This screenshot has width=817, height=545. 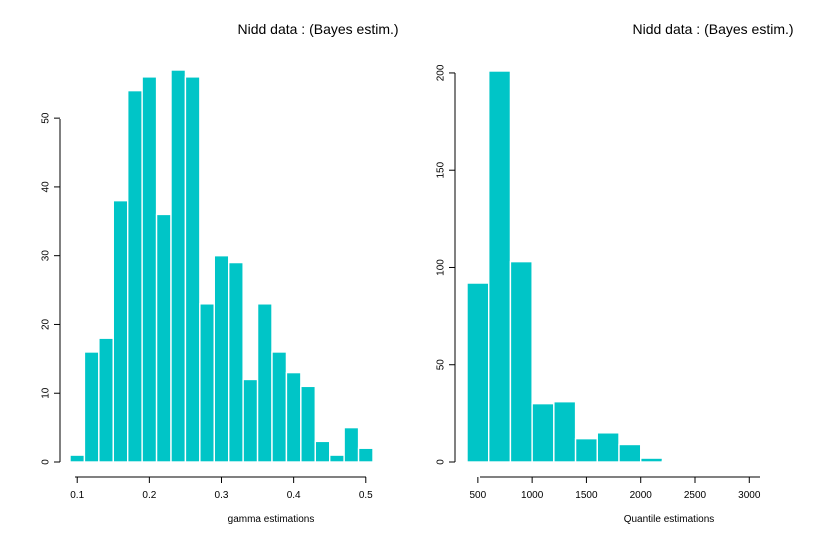 I want to click on x-tick-label: 3000, so click(x=749, y=495).